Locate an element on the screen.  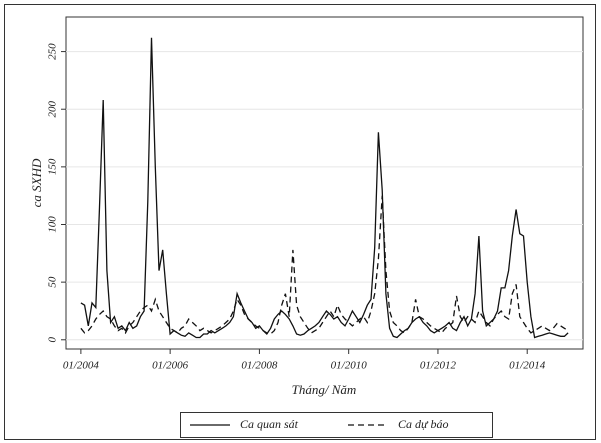
y-tick-label: 150 is located at coordinates (53, 166).